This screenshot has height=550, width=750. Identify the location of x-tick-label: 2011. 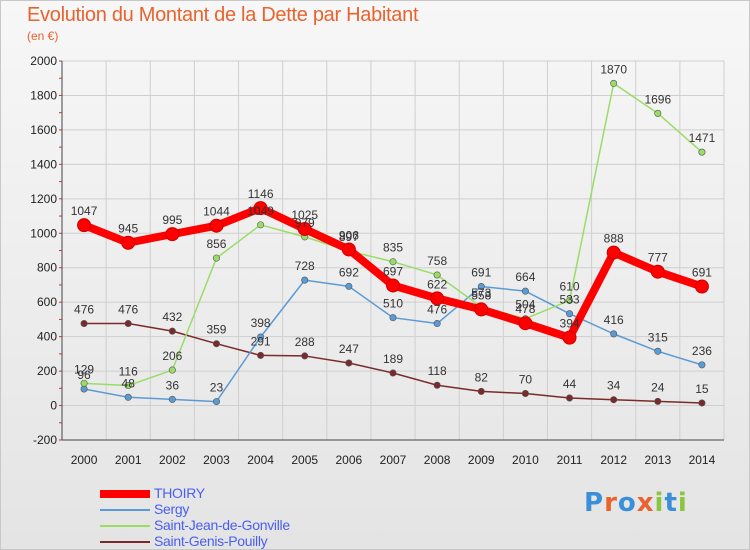
(570, 460).